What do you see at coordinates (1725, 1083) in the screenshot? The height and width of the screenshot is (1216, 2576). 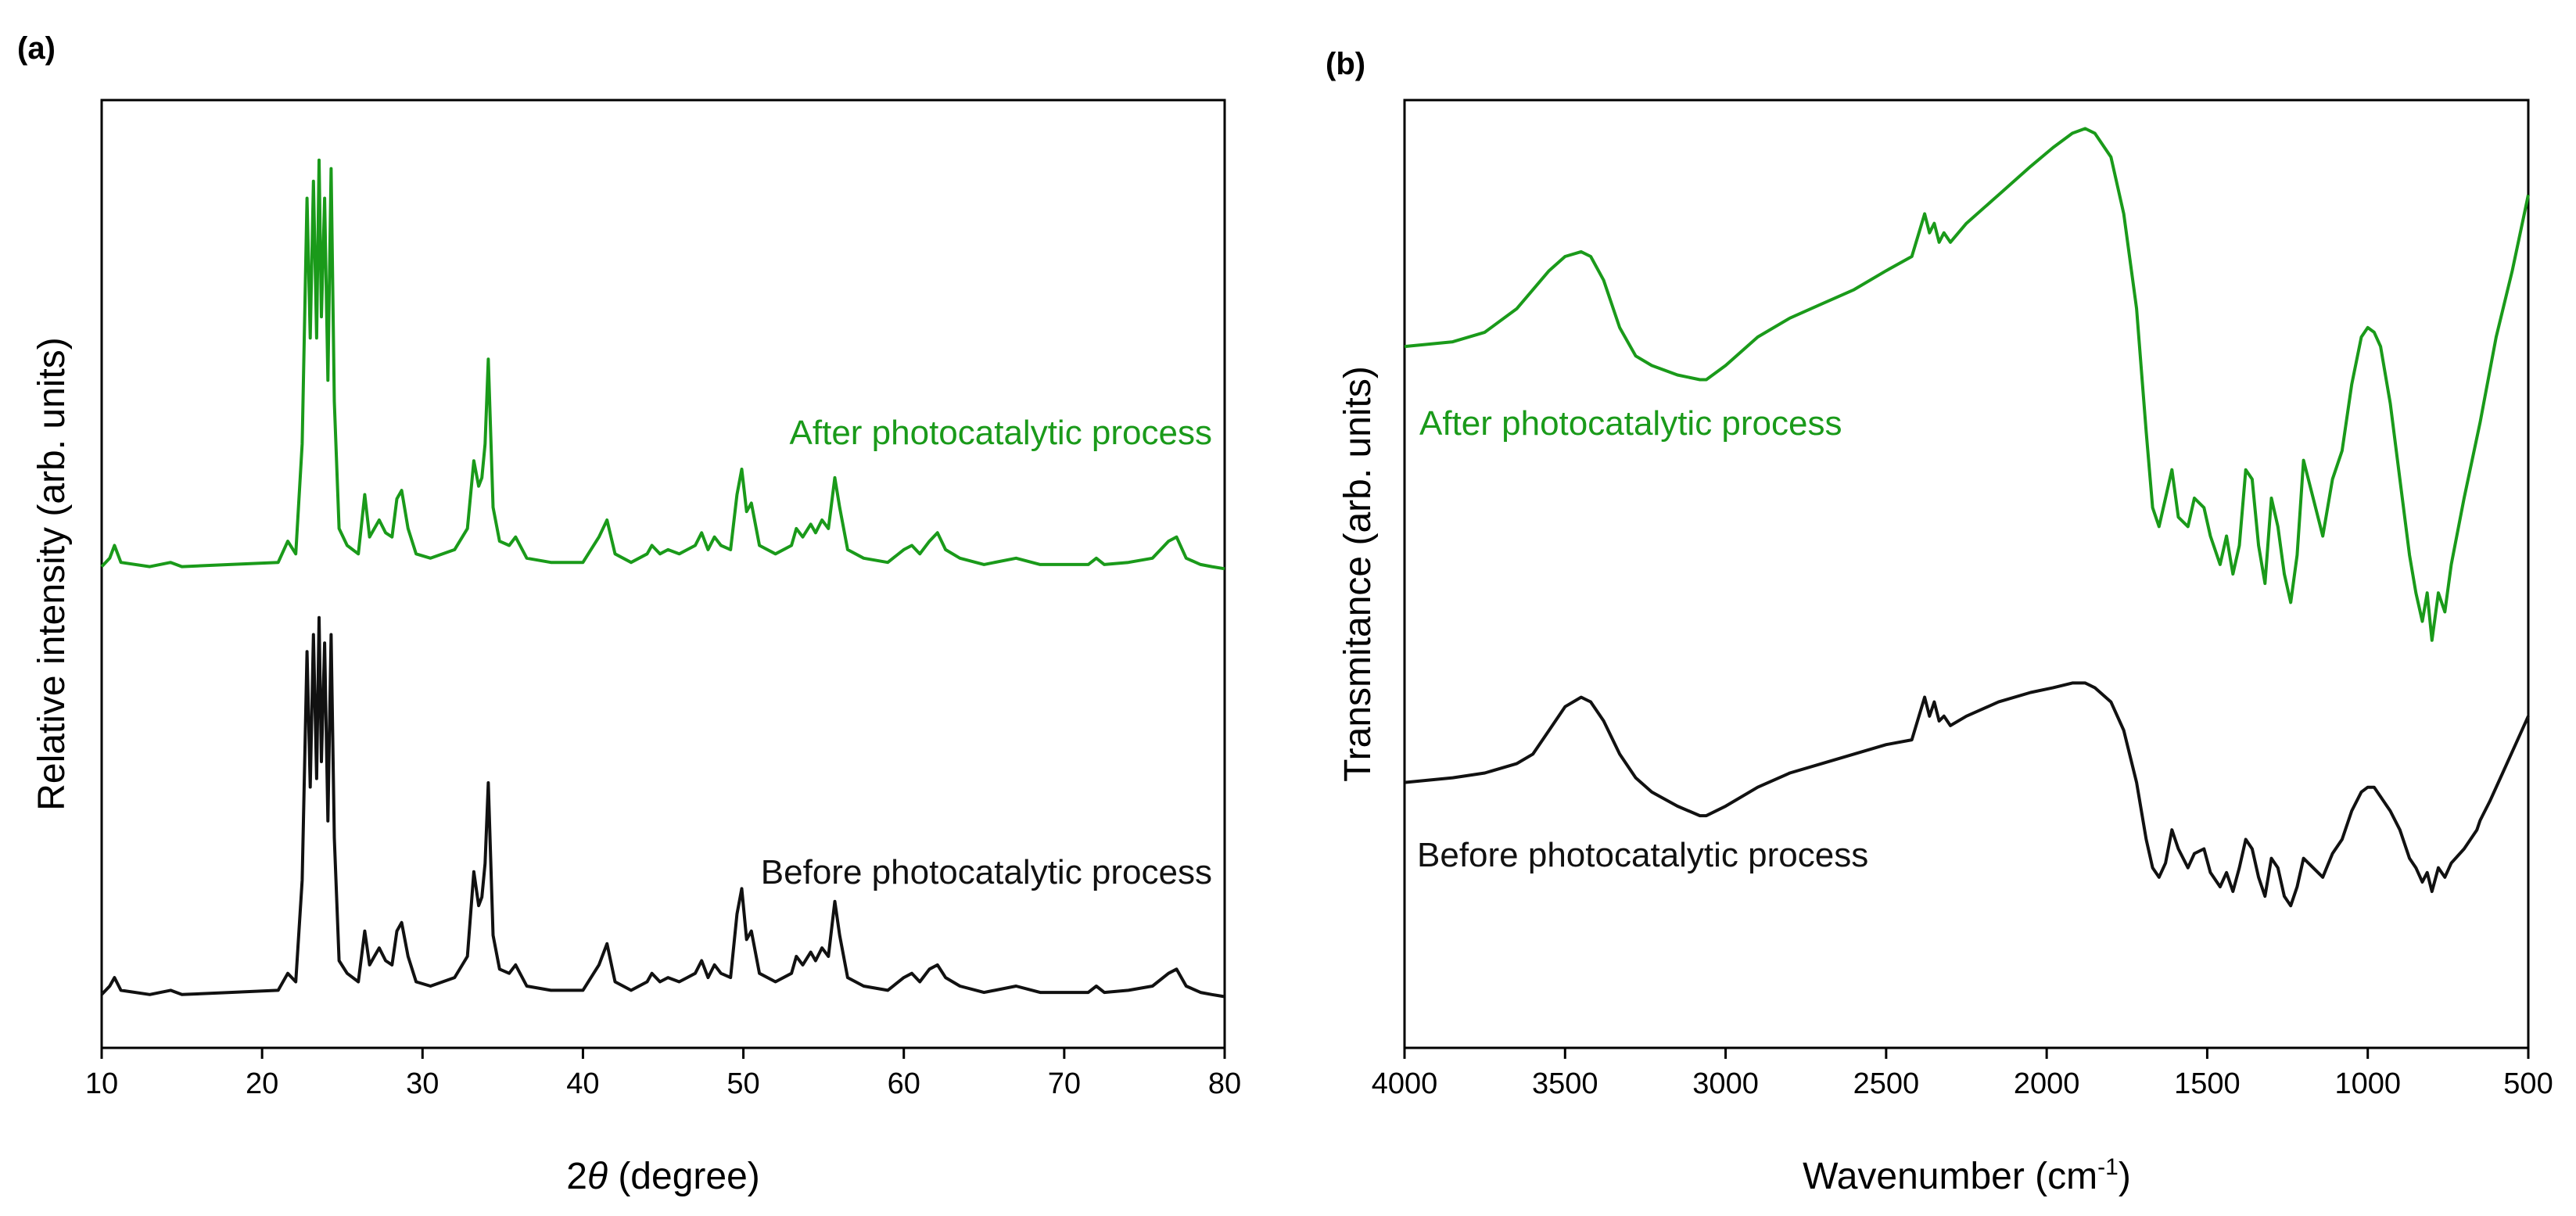 I see `x-tick-label: 3000` at bounding box center [1725, 1083].